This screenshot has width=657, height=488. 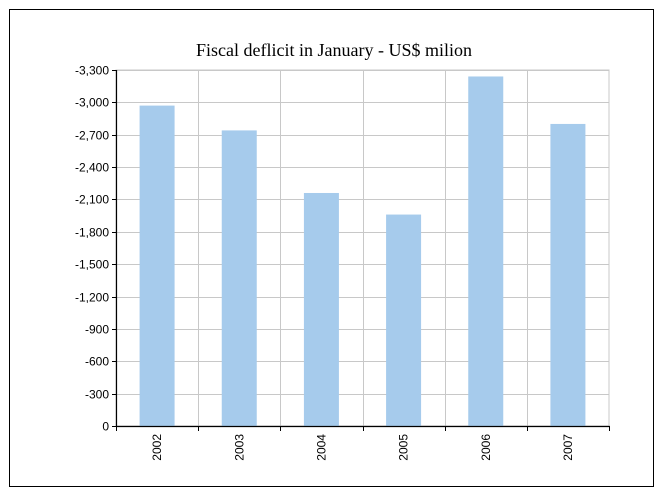 I want to click on y-tick-label: -600, so click(x=97, y=362).